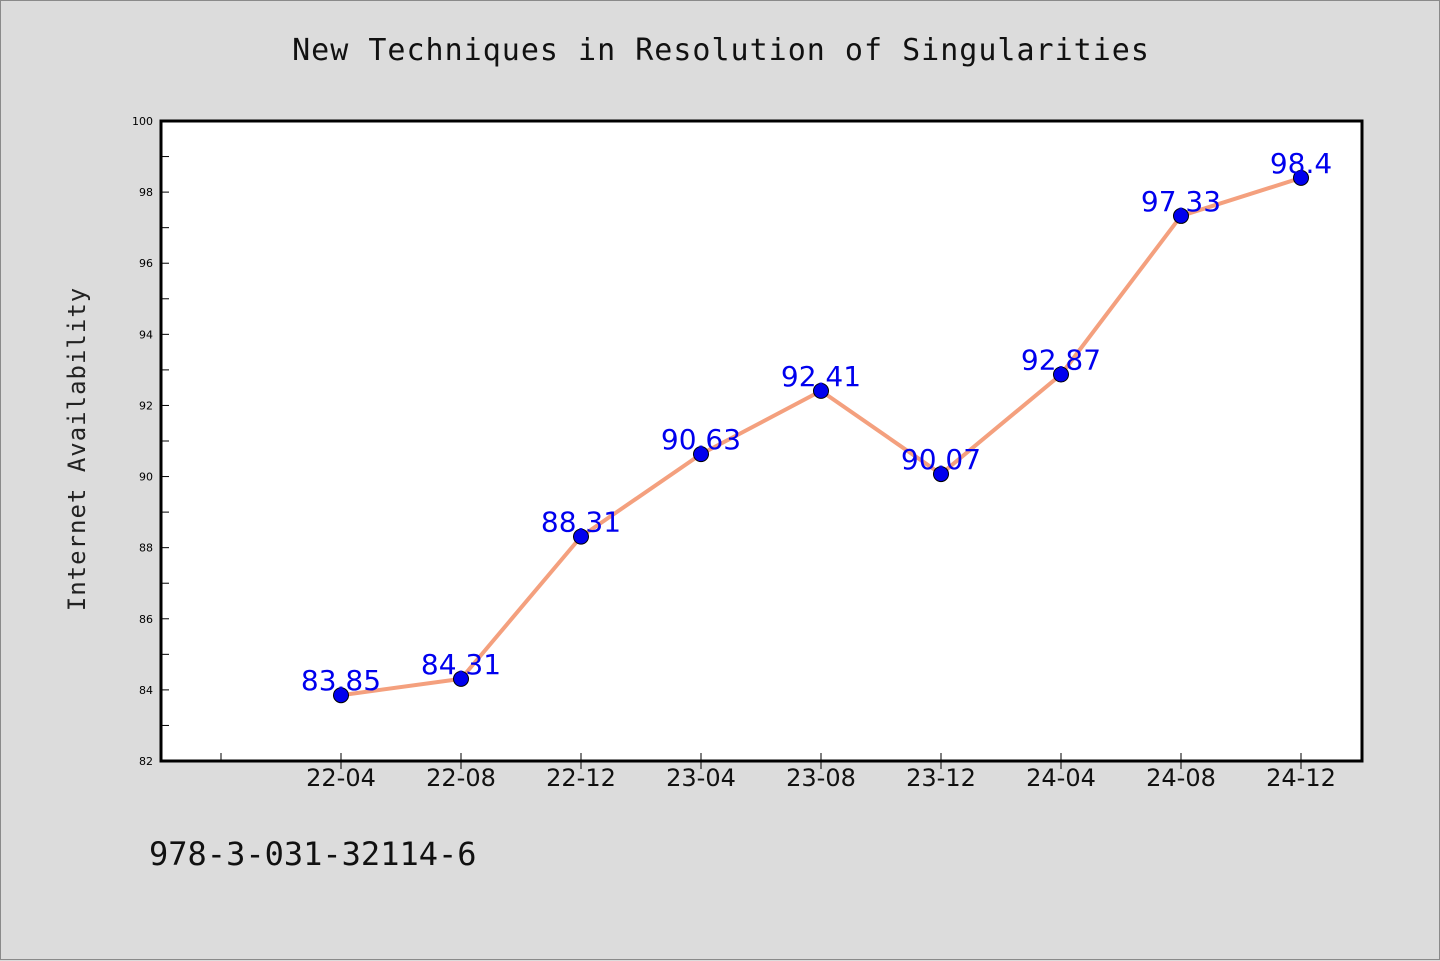 The height and width of the screenshot is (961, 1440). What do you see at coordinates (821, 376) in the screenshot?
I see `data-label: 92.41` at bounding box center [821, 376].